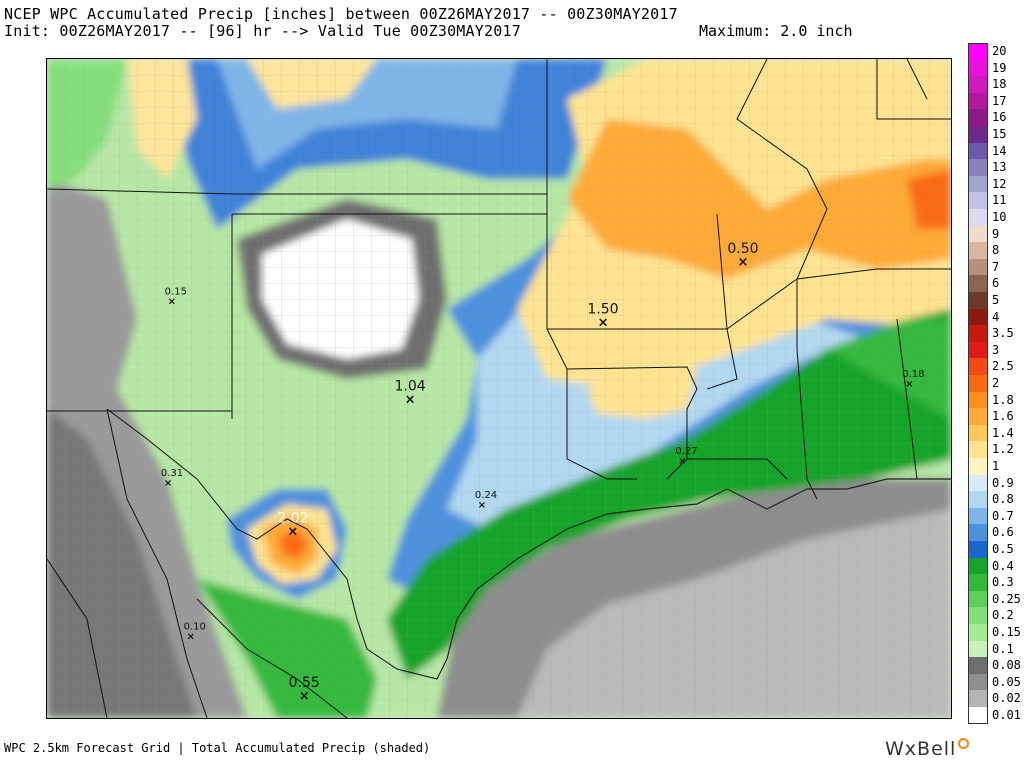  I want to click on legend-entry: 0.25, so click(996, 599).